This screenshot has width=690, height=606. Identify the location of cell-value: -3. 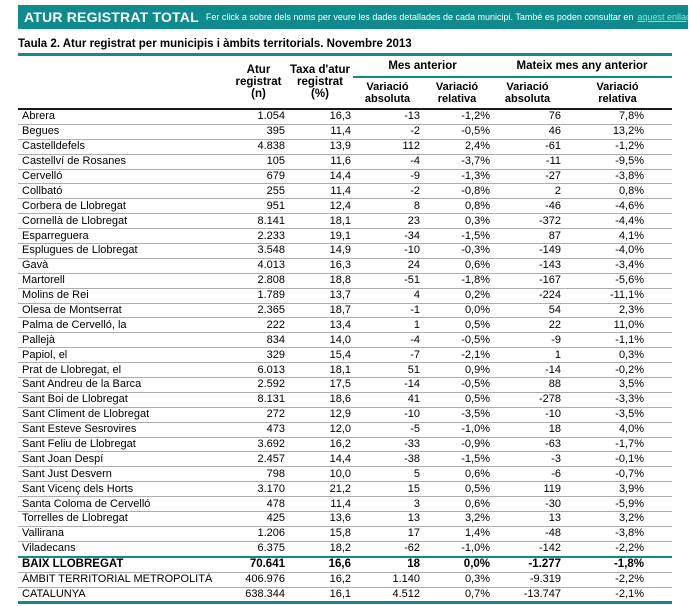
(528, 459).